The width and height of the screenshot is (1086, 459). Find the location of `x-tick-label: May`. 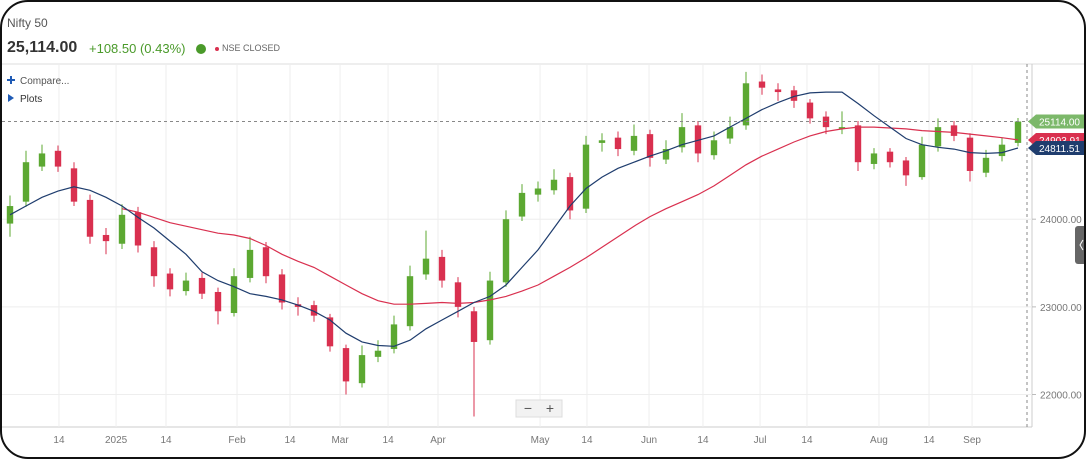

x-tick-label: May is located at coordinates (540, 440).